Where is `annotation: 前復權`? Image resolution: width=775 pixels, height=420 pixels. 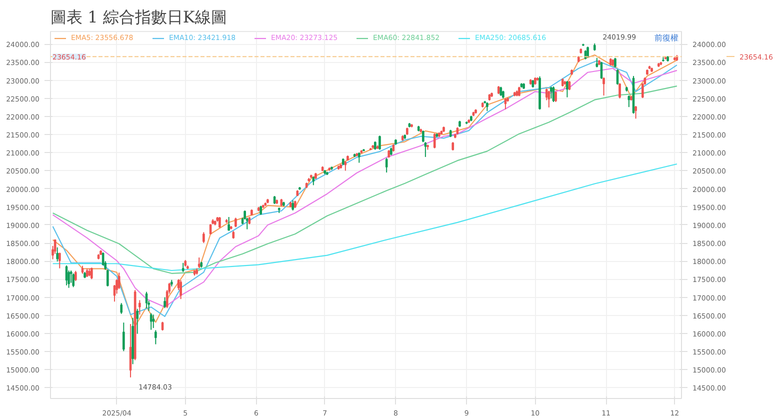
annotation: 前復權 is located at coordinates (666, 38).